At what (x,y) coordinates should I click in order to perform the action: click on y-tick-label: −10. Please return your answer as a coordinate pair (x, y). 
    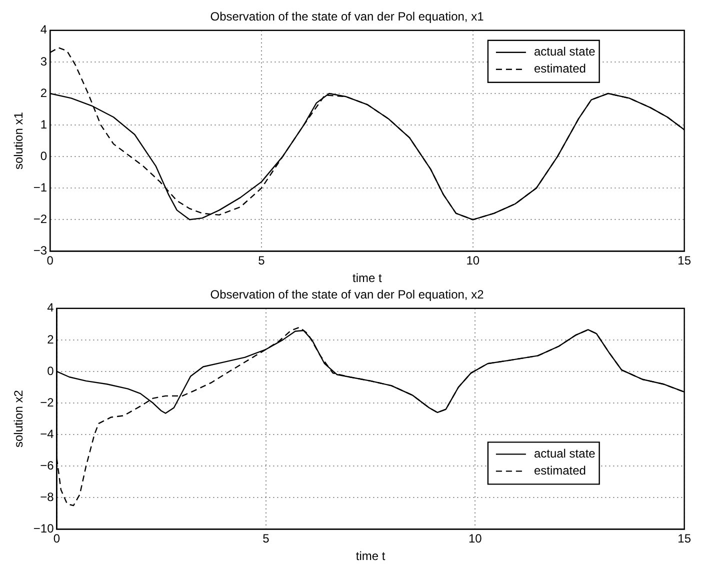
    Looking at the image, I should click on (43, 529).